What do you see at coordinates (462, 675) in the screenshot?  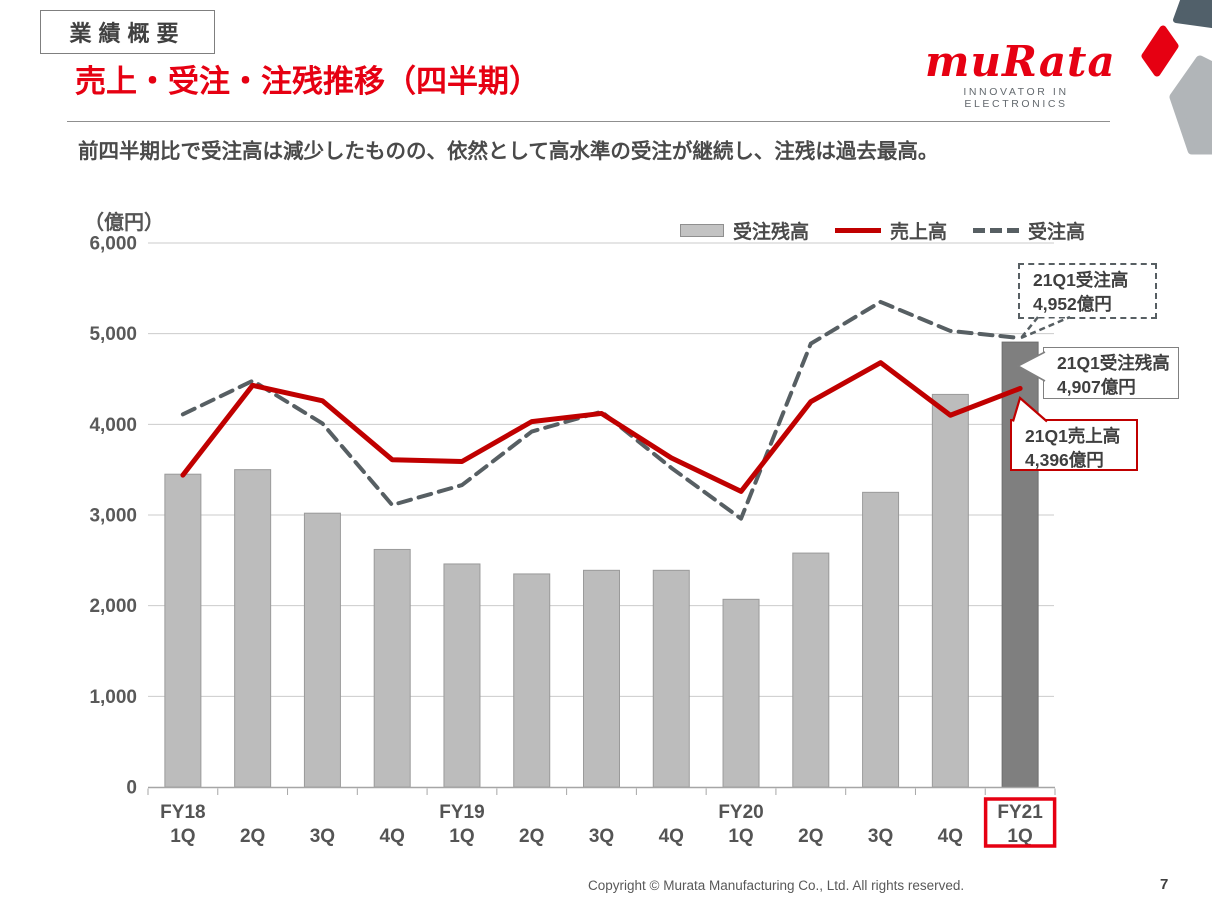 I see `bar-FY19-1Q-backlog` at bounding box center [462, 675].